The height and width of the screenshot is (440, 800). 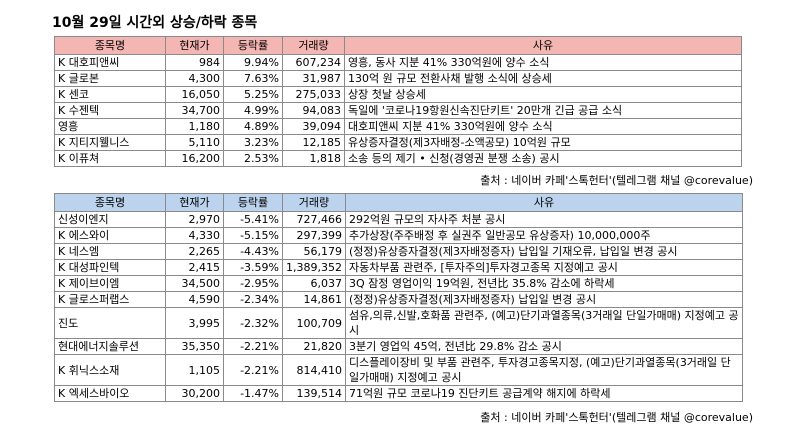 I want to click on page-title: 10월 29일 시간외 상승/하락 종목, so click(x=155, y=23).